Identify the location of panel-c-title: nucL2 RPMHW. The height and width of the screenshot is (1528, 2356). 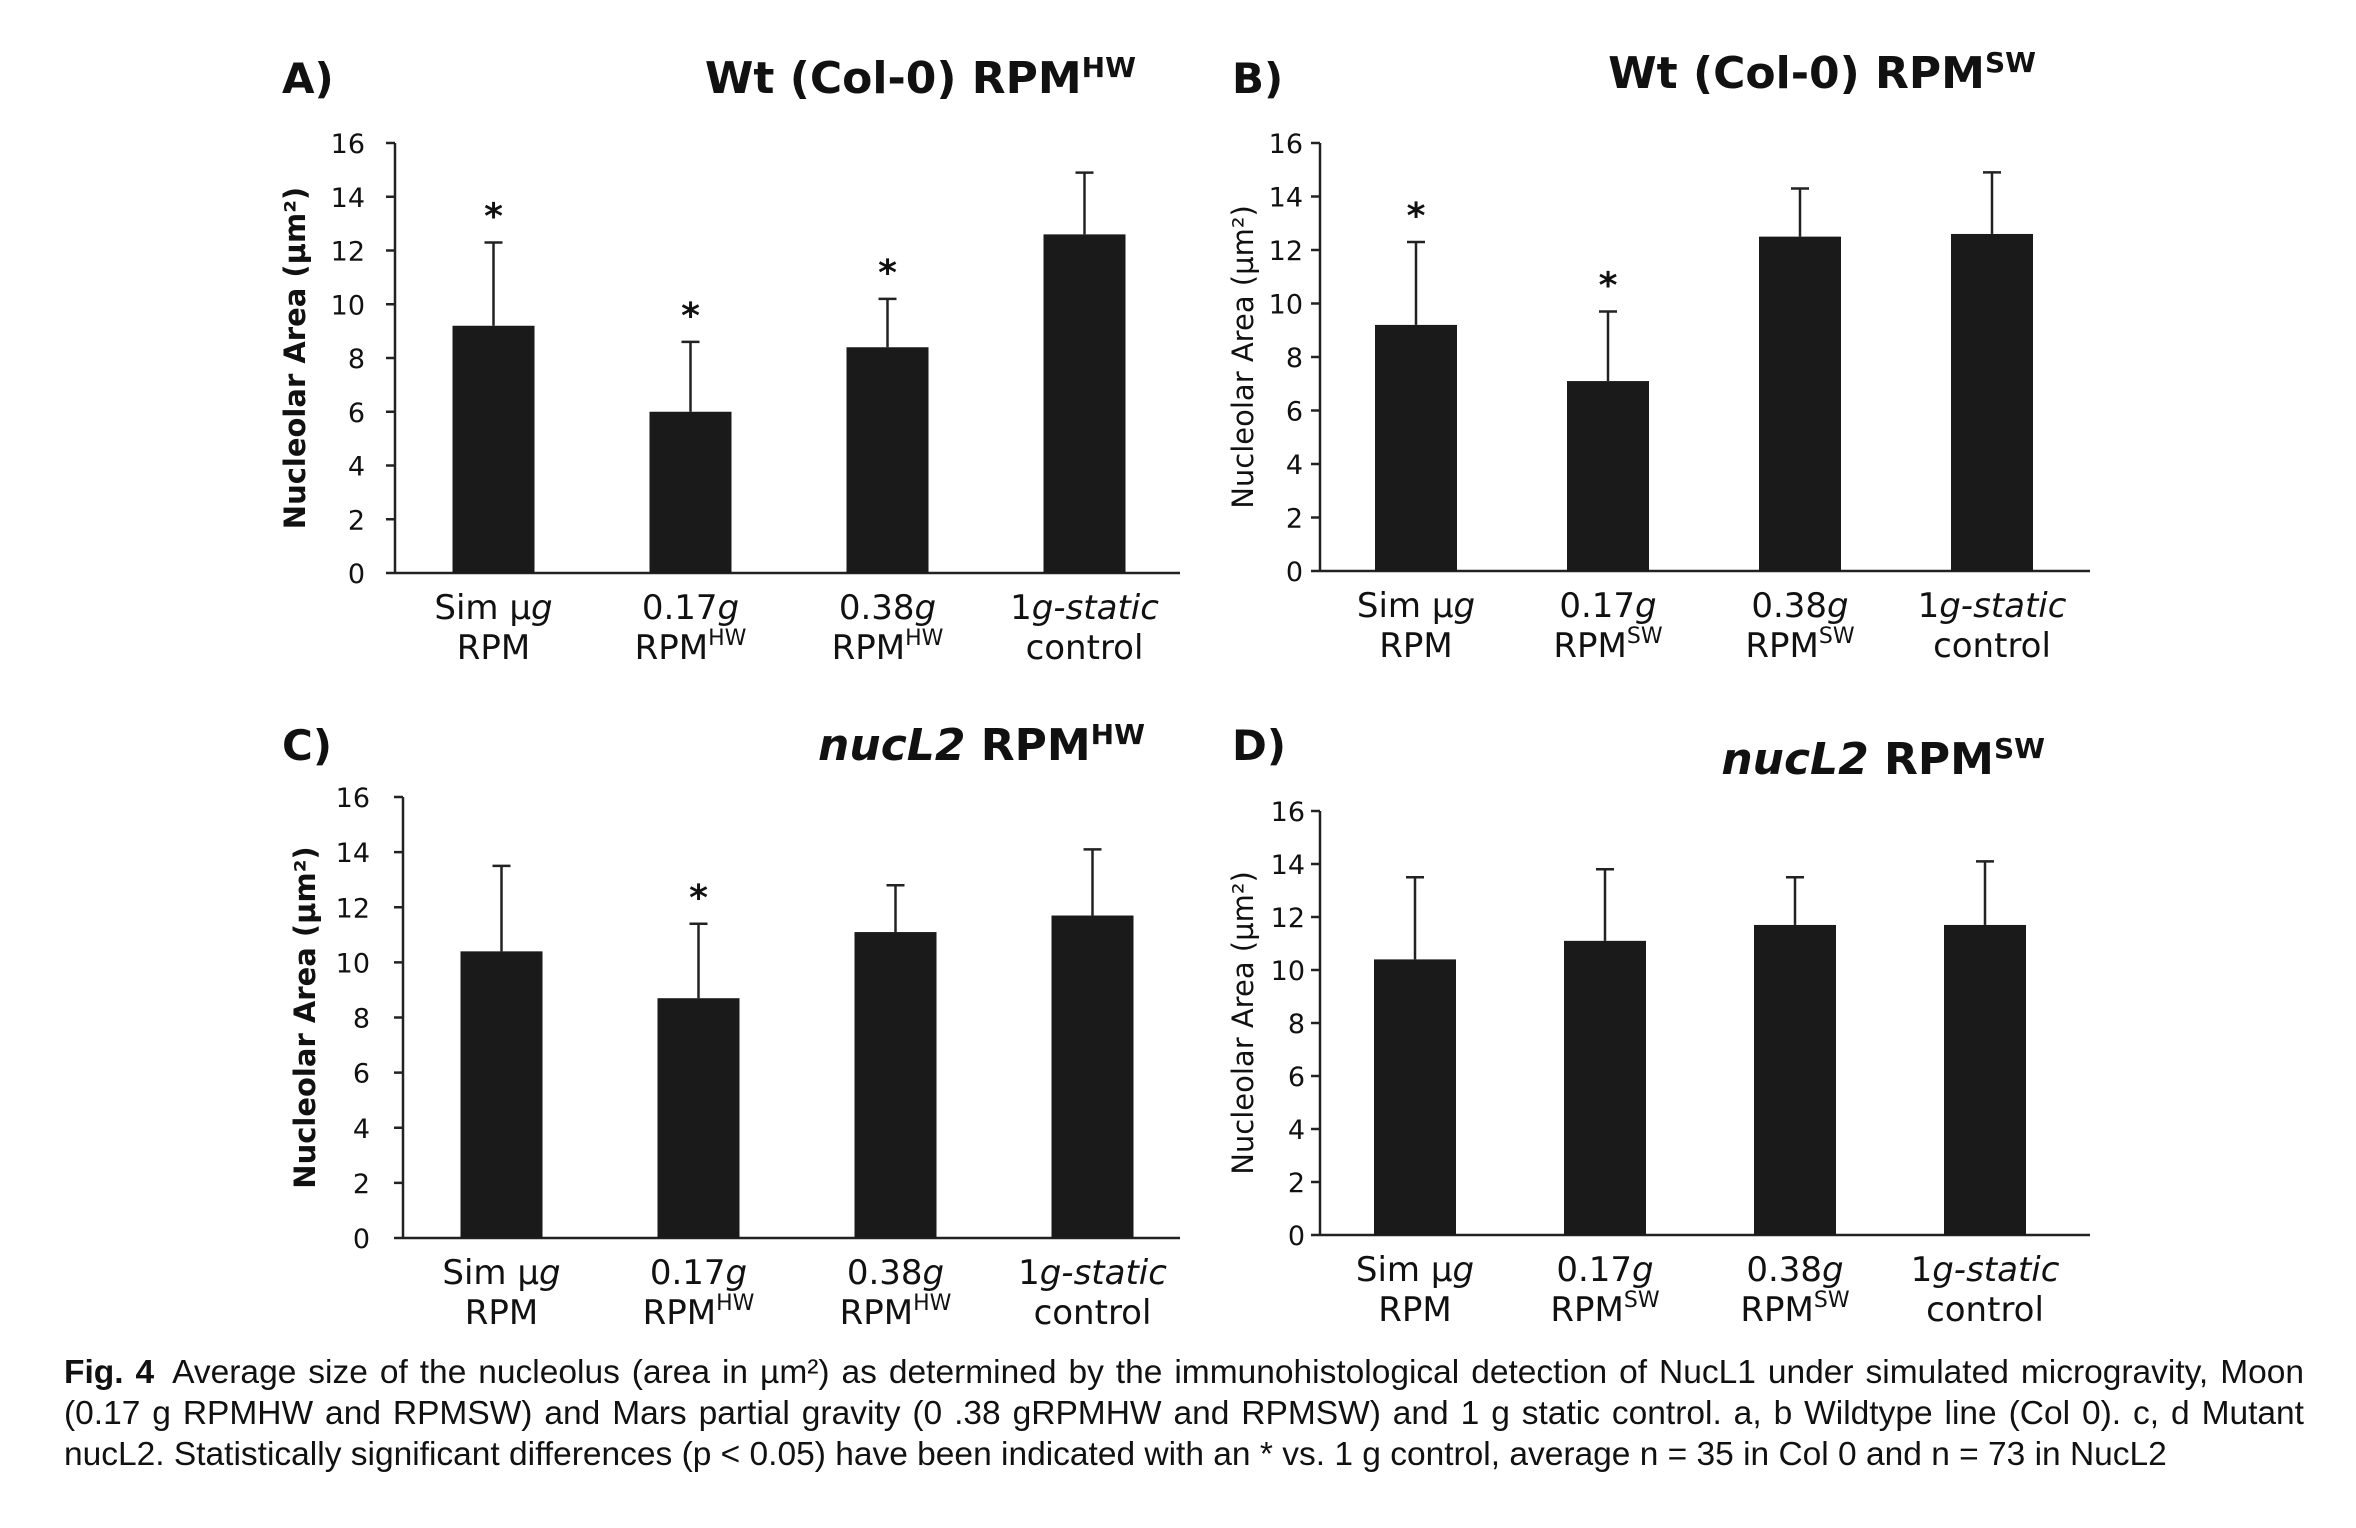
(981, 744).